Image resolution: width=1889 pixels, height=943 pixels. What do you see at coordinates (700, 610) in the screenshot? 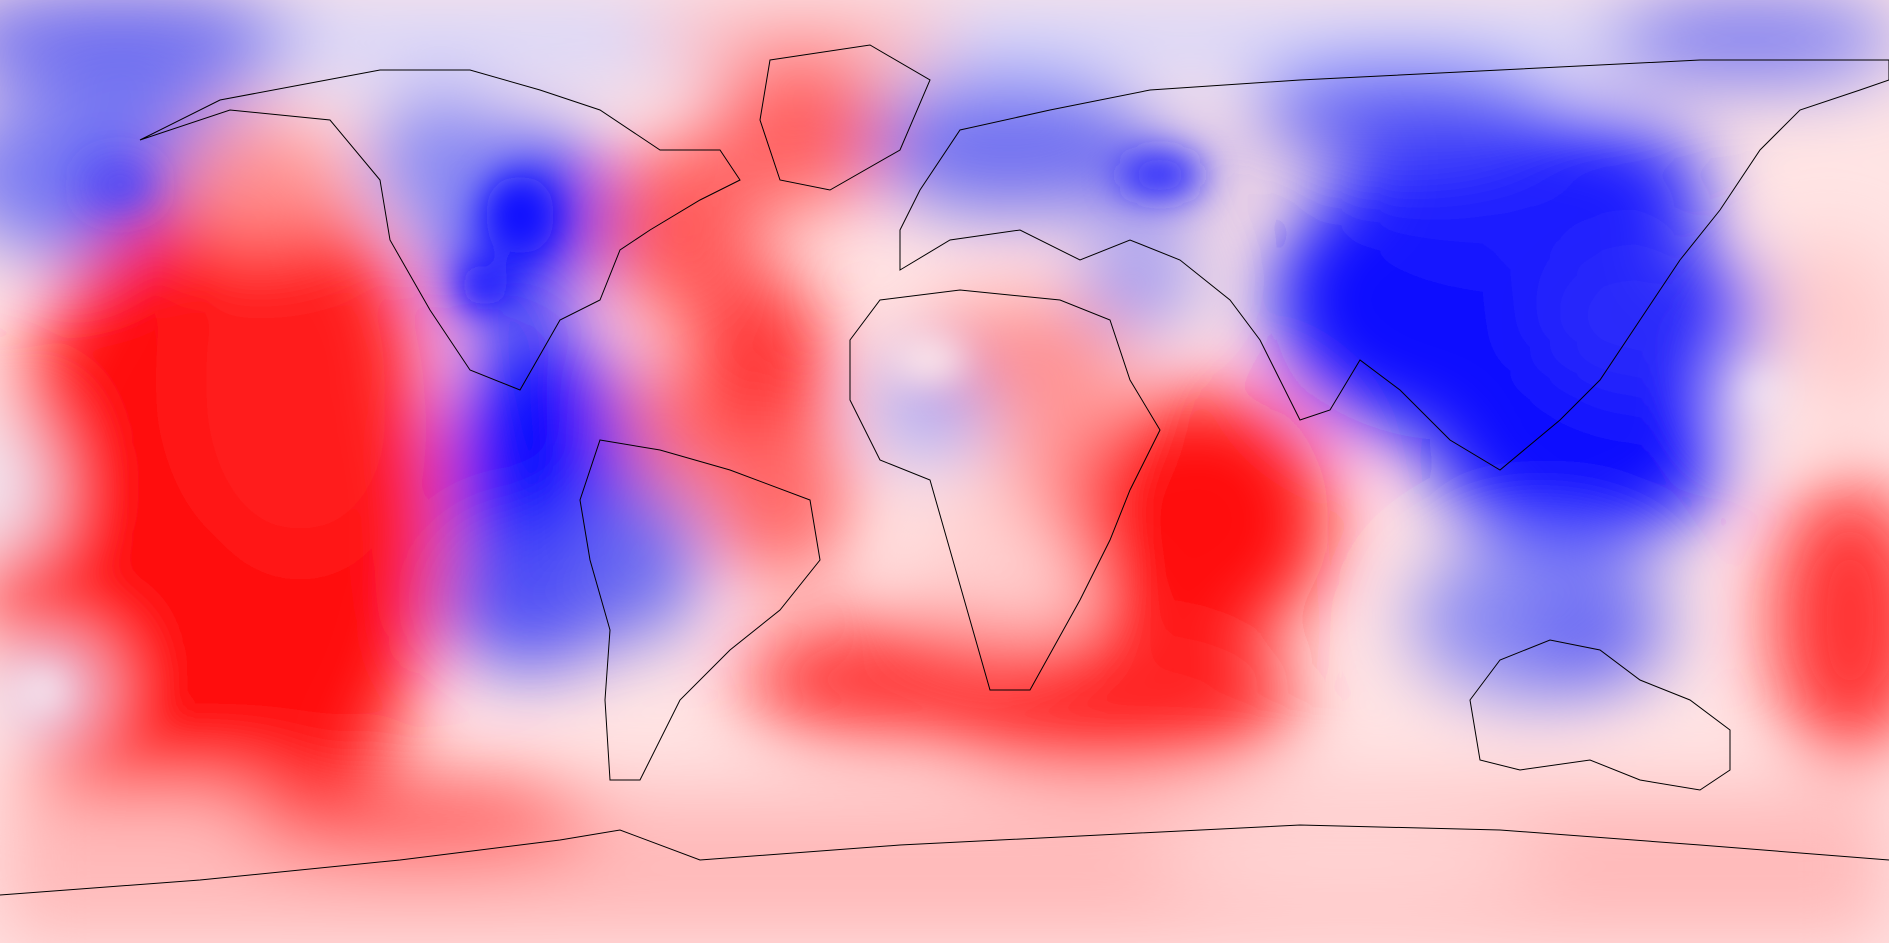
I see `south-america-coast` at bounding box center [700, 610].